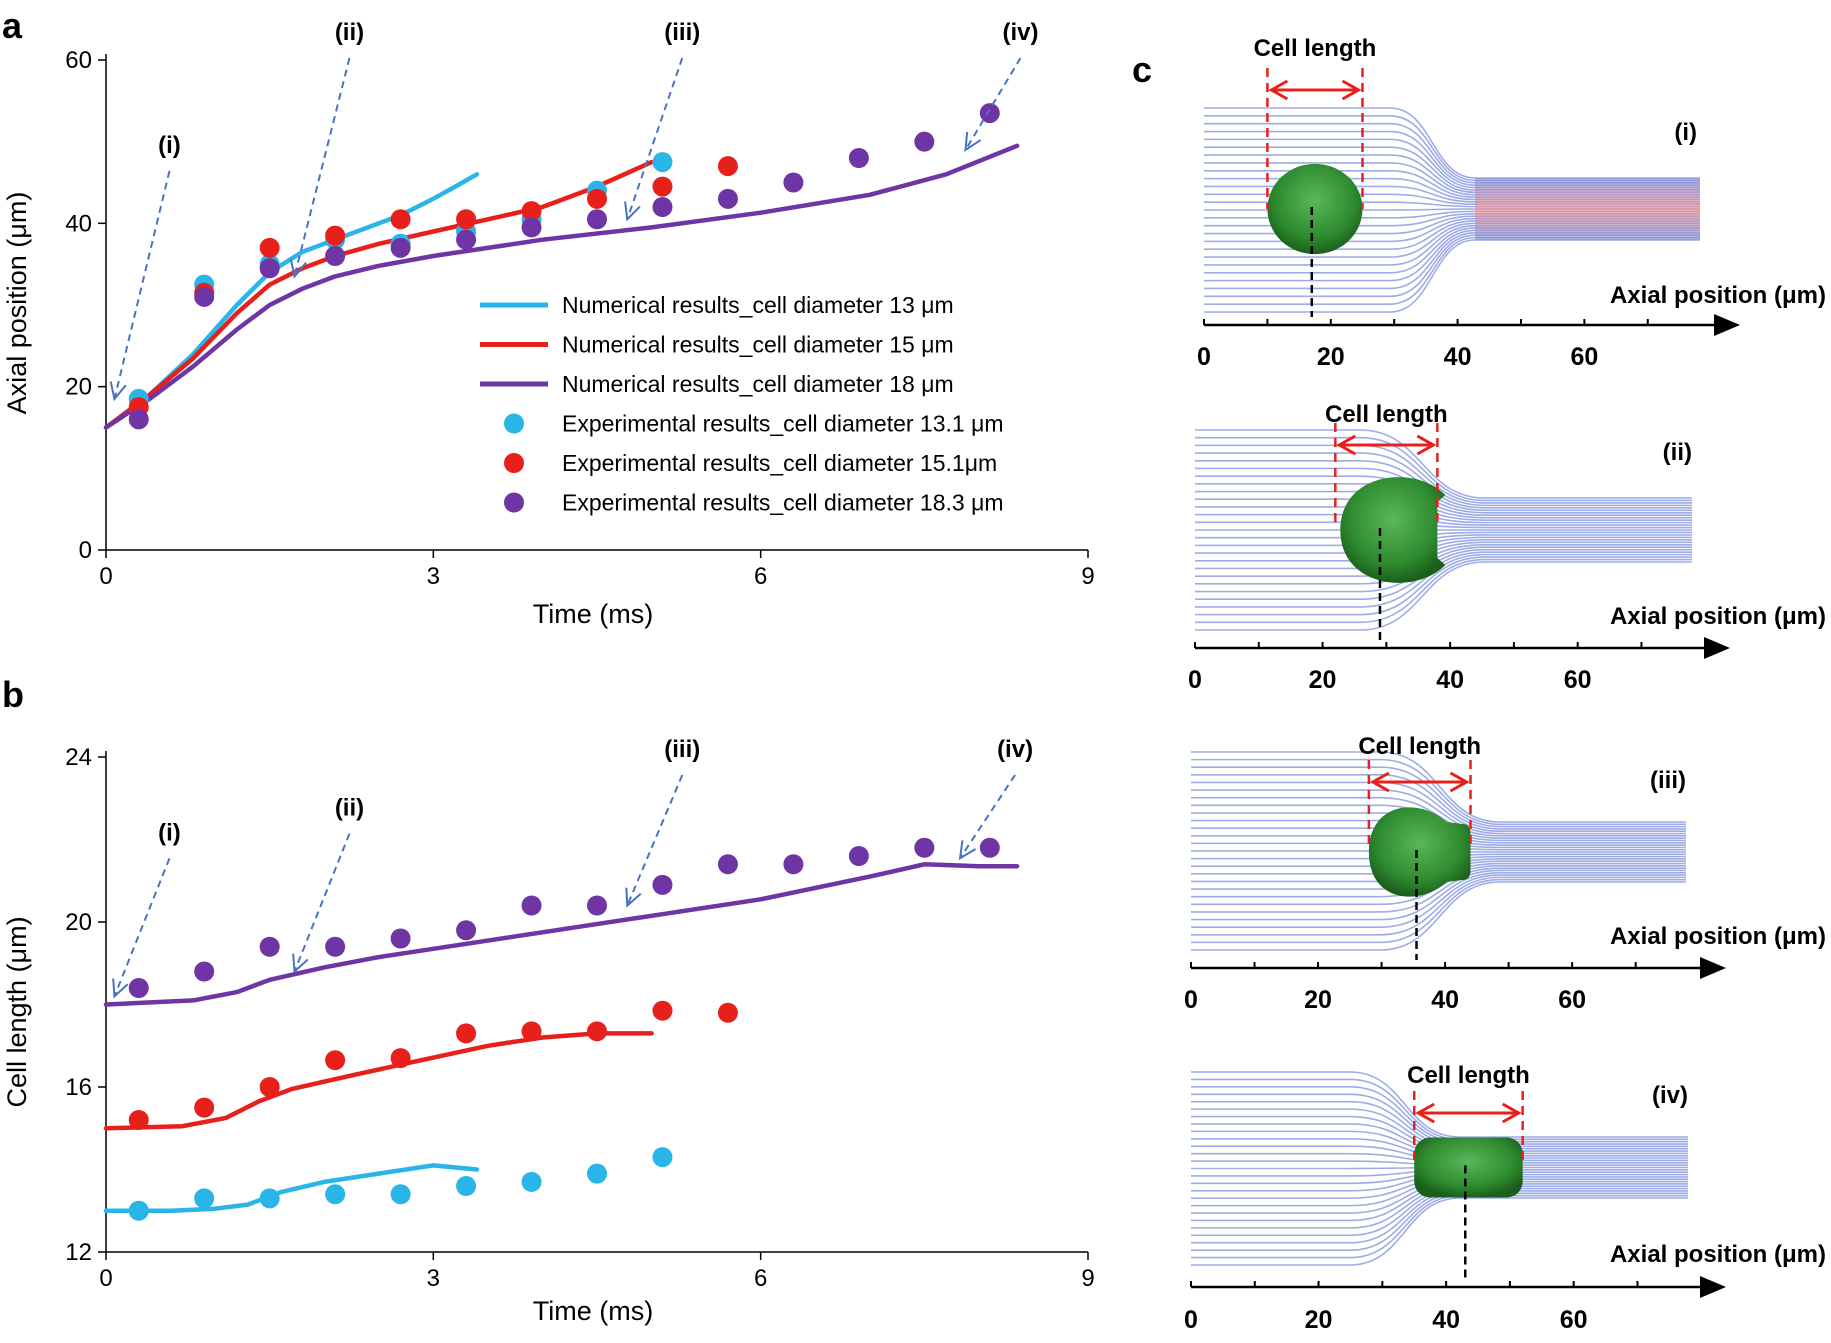  What do you see at coordinates (760, 1278) in the screenshot?
I see `x-tick-label: 6` at bounding box center [760, 1278].